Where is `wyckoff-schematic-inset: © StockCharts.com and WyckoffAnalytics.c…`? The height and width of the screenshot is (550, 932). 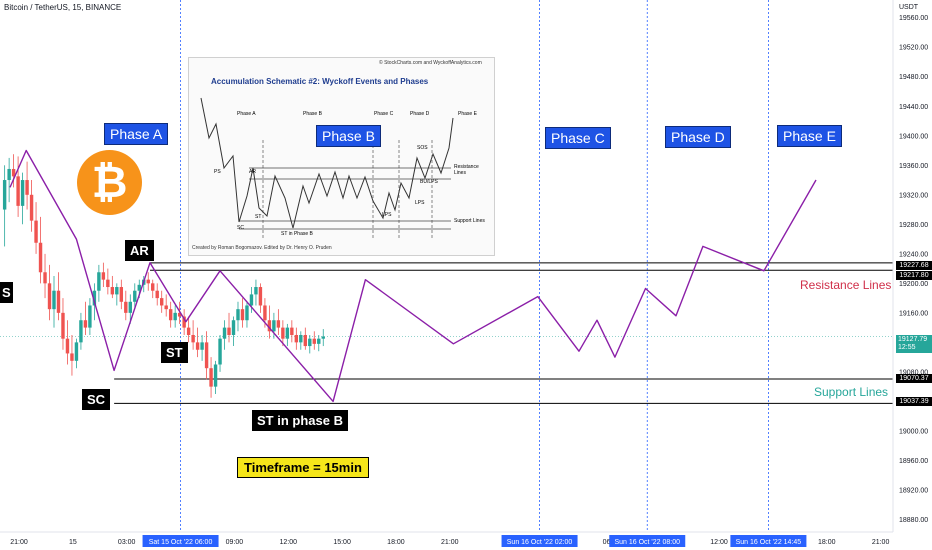
wyckoff-schematic-inset: © StockCharts.com and WyckoffAnalytics.c… is located at coordinates (341, 156).